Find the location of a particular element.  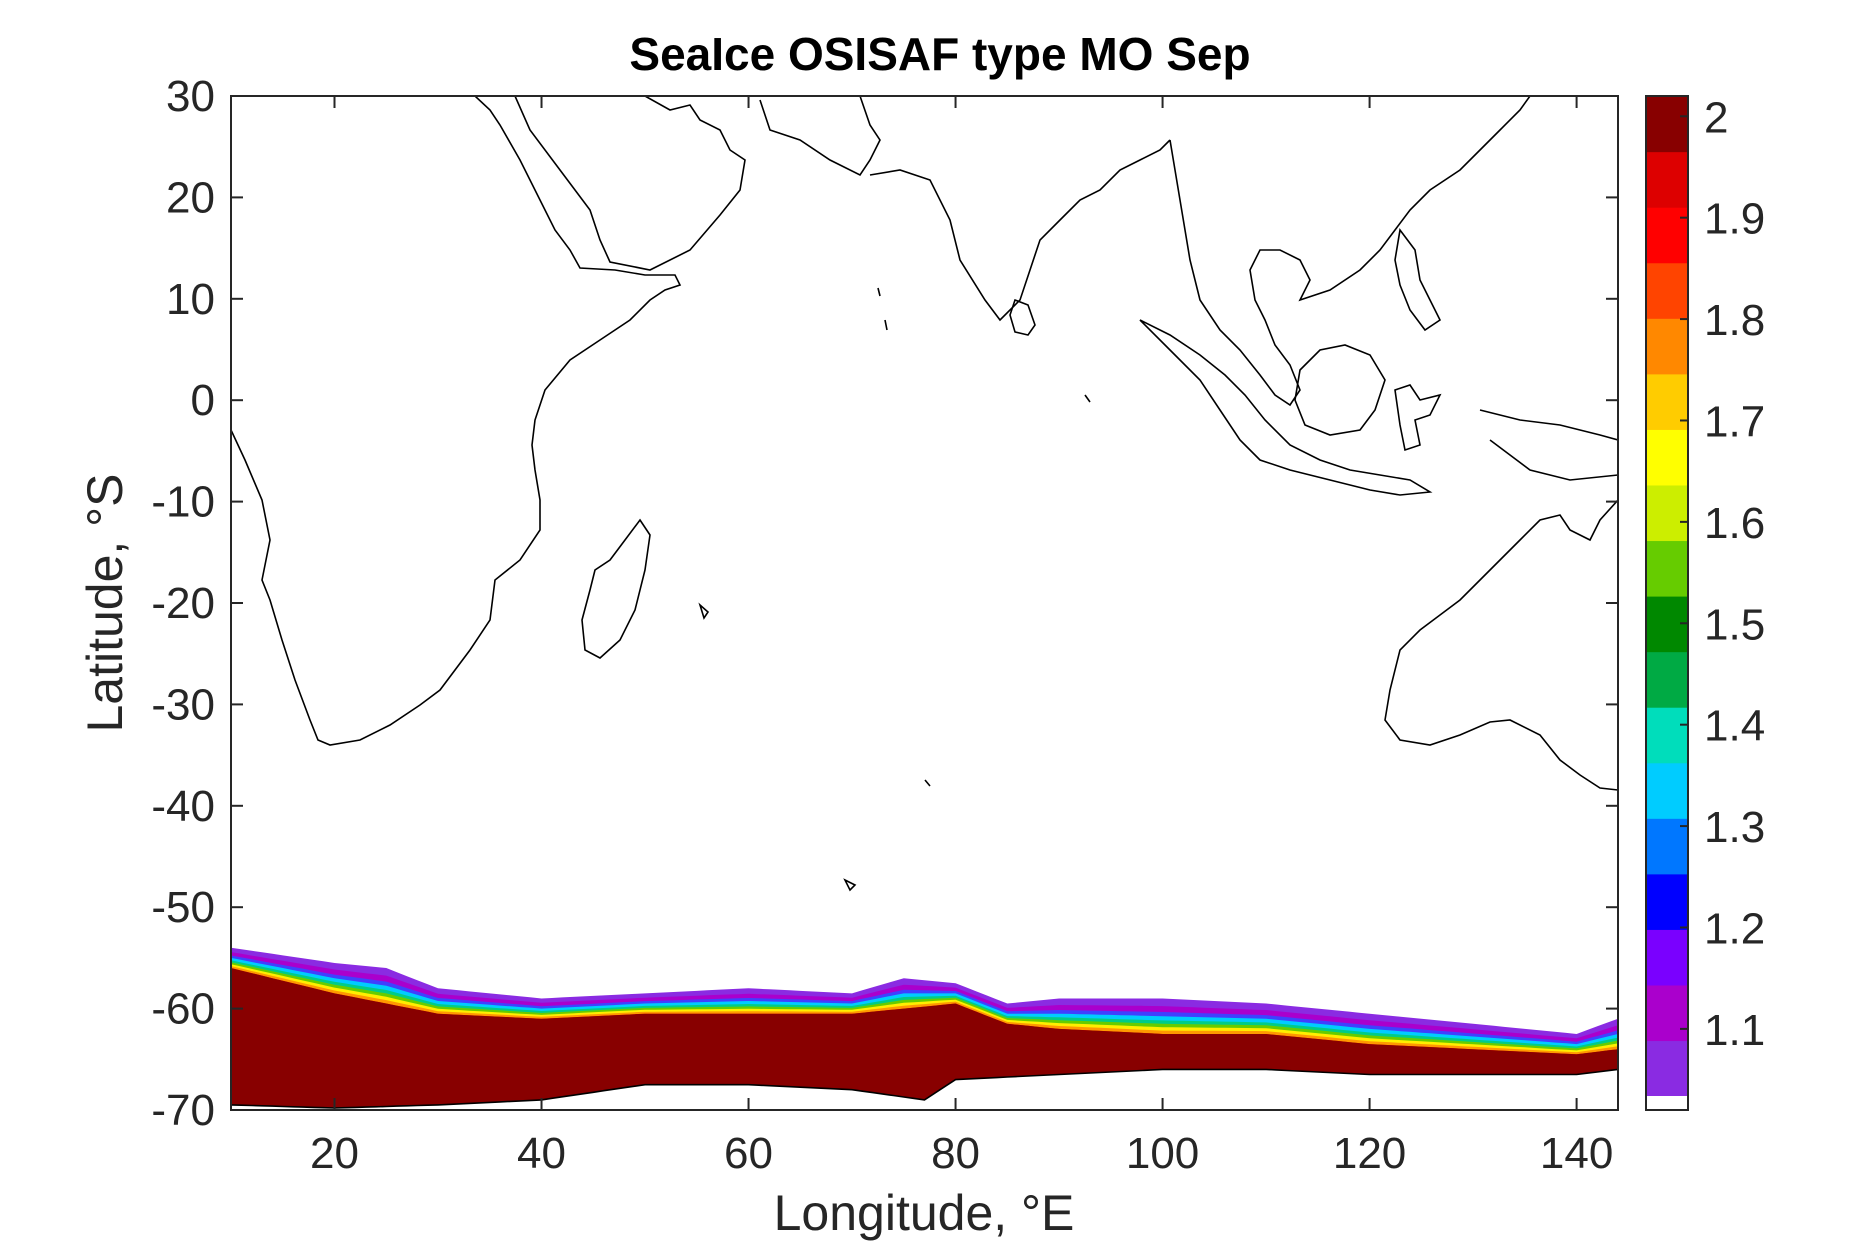

colorbar-tick-label: 1.5 is located at coordinates (1734, 624).